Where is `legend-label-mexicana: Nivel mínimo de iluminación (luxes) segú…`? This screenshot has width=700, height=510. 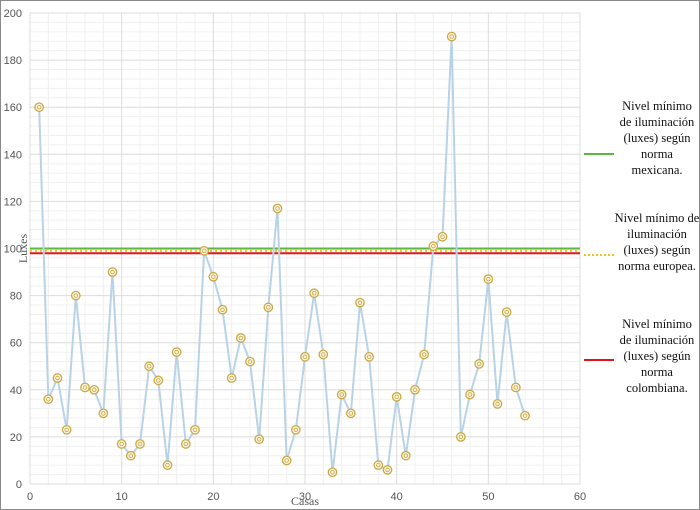
legend-label-mexicana: Nivel mínimo de iluminación (luxes) segú… is located at coordinates (657, 138).